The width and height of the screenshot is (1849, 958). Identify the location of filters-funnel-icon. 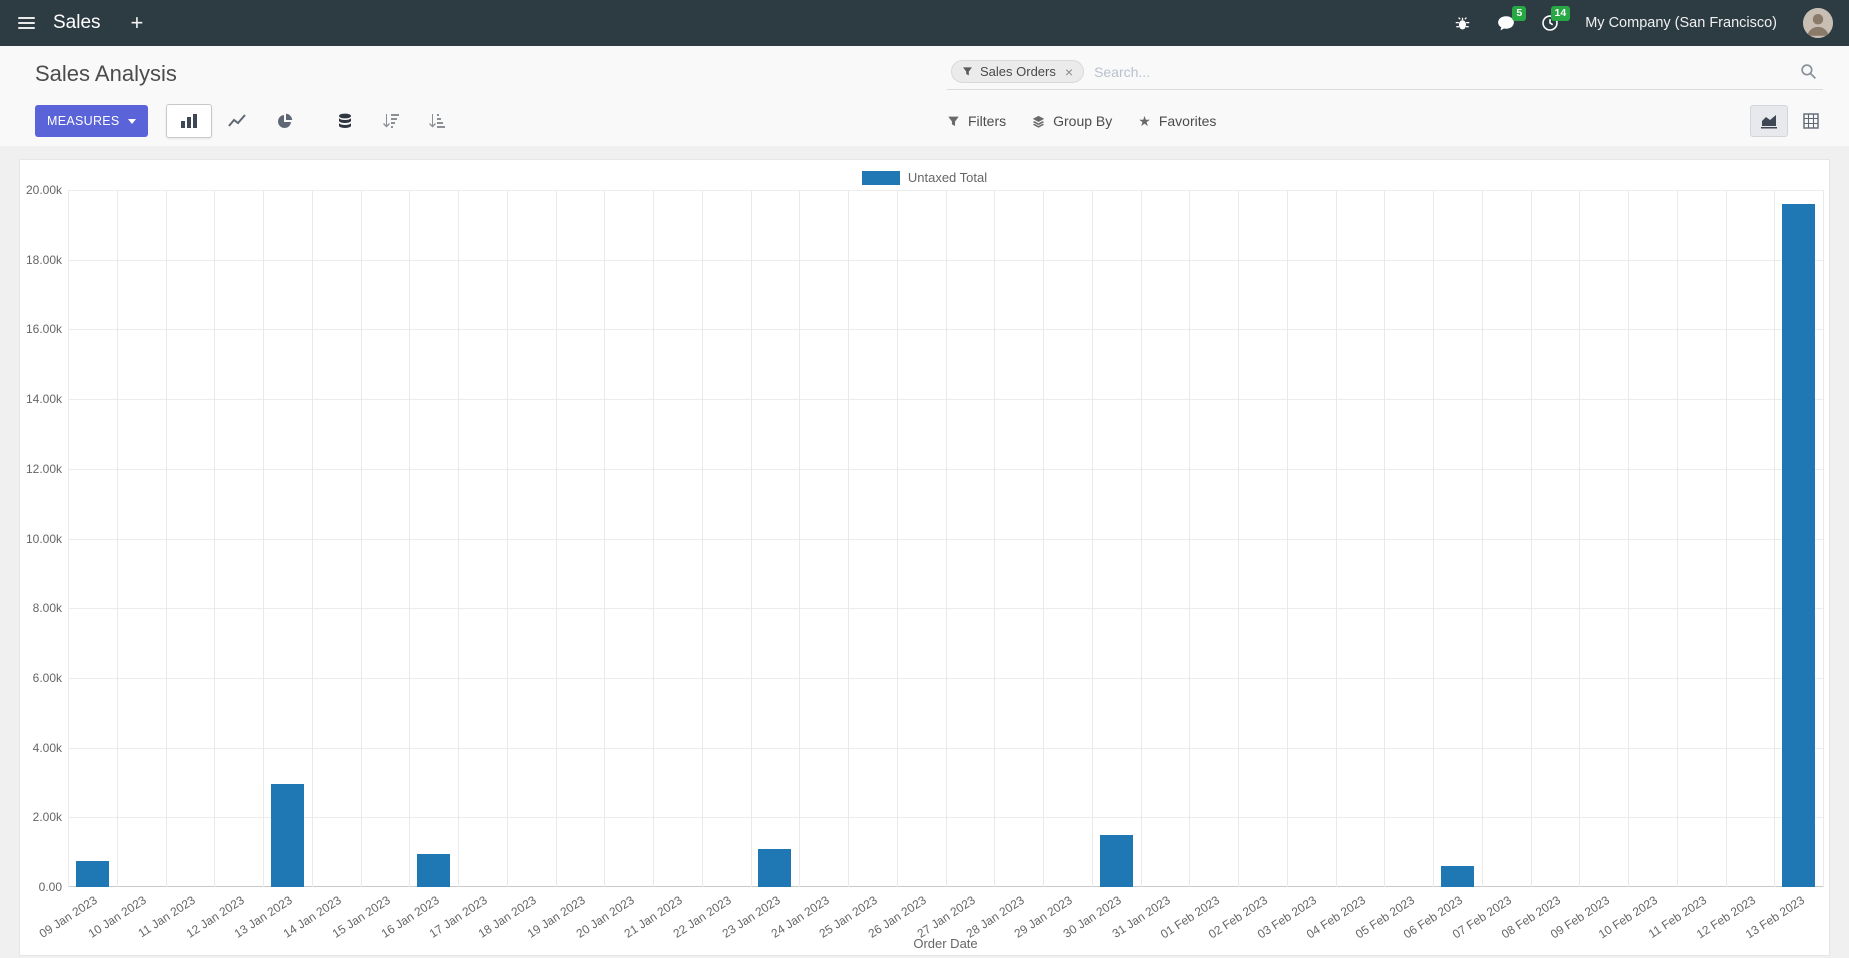
(953, 121).